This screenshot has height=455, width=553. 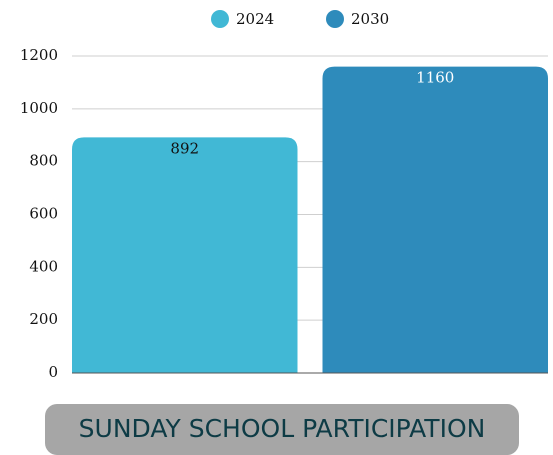 I want to click on title-box, so click(x=282, y=429).